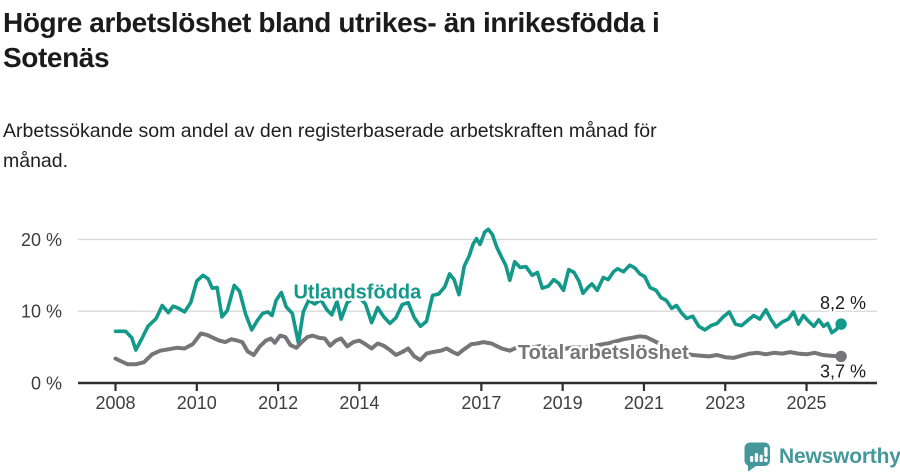  I want to click on x-tick-label-2012: 2012, so click(278, 403).